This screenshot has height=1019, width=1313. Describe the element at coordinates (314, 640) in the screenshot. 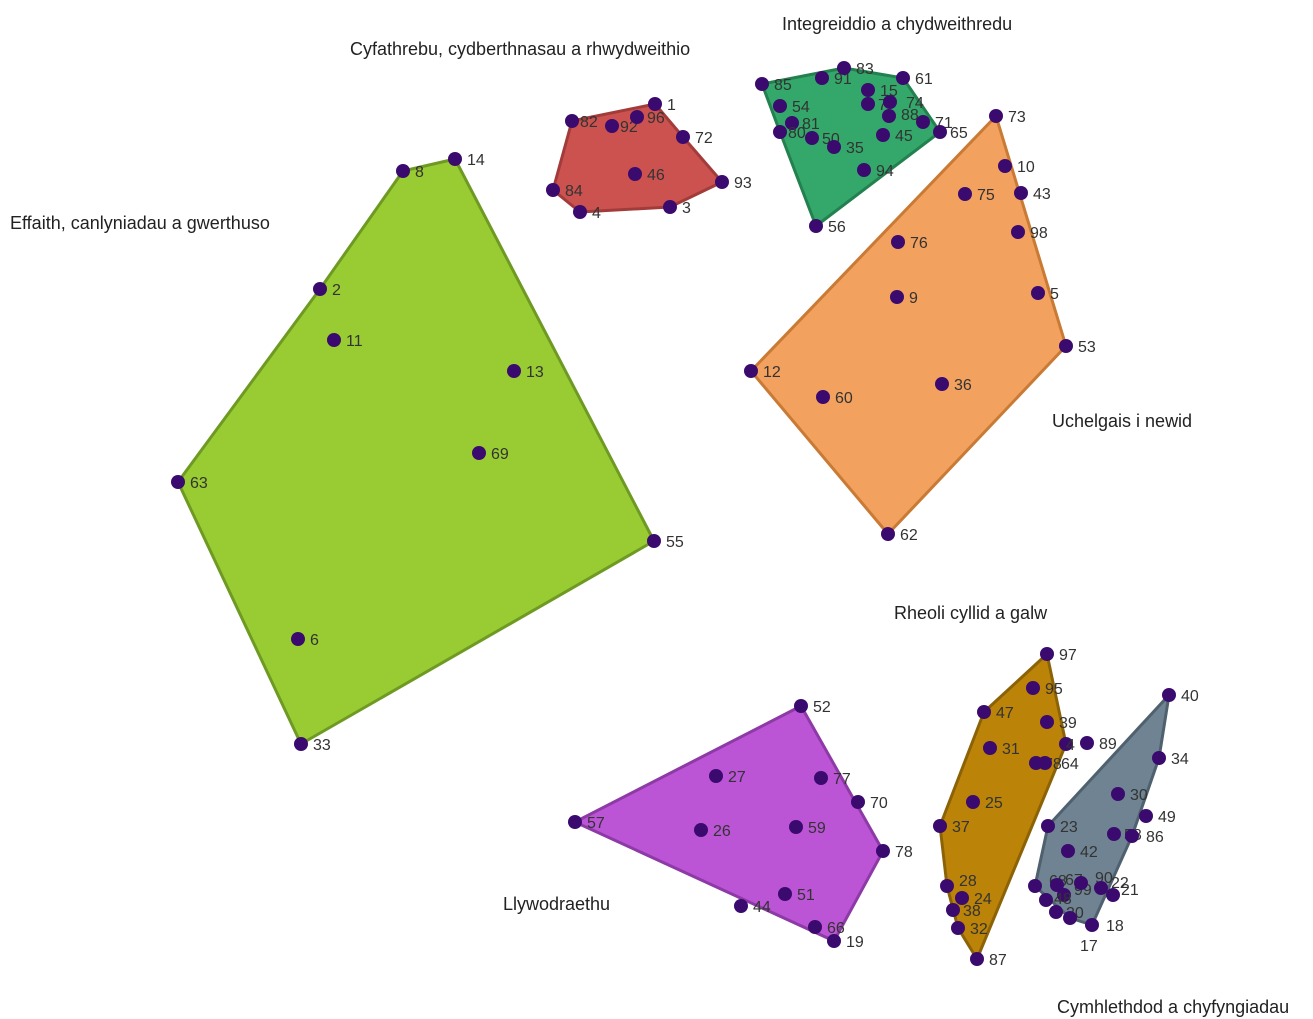

I see `data-point-label: 6` at that location.